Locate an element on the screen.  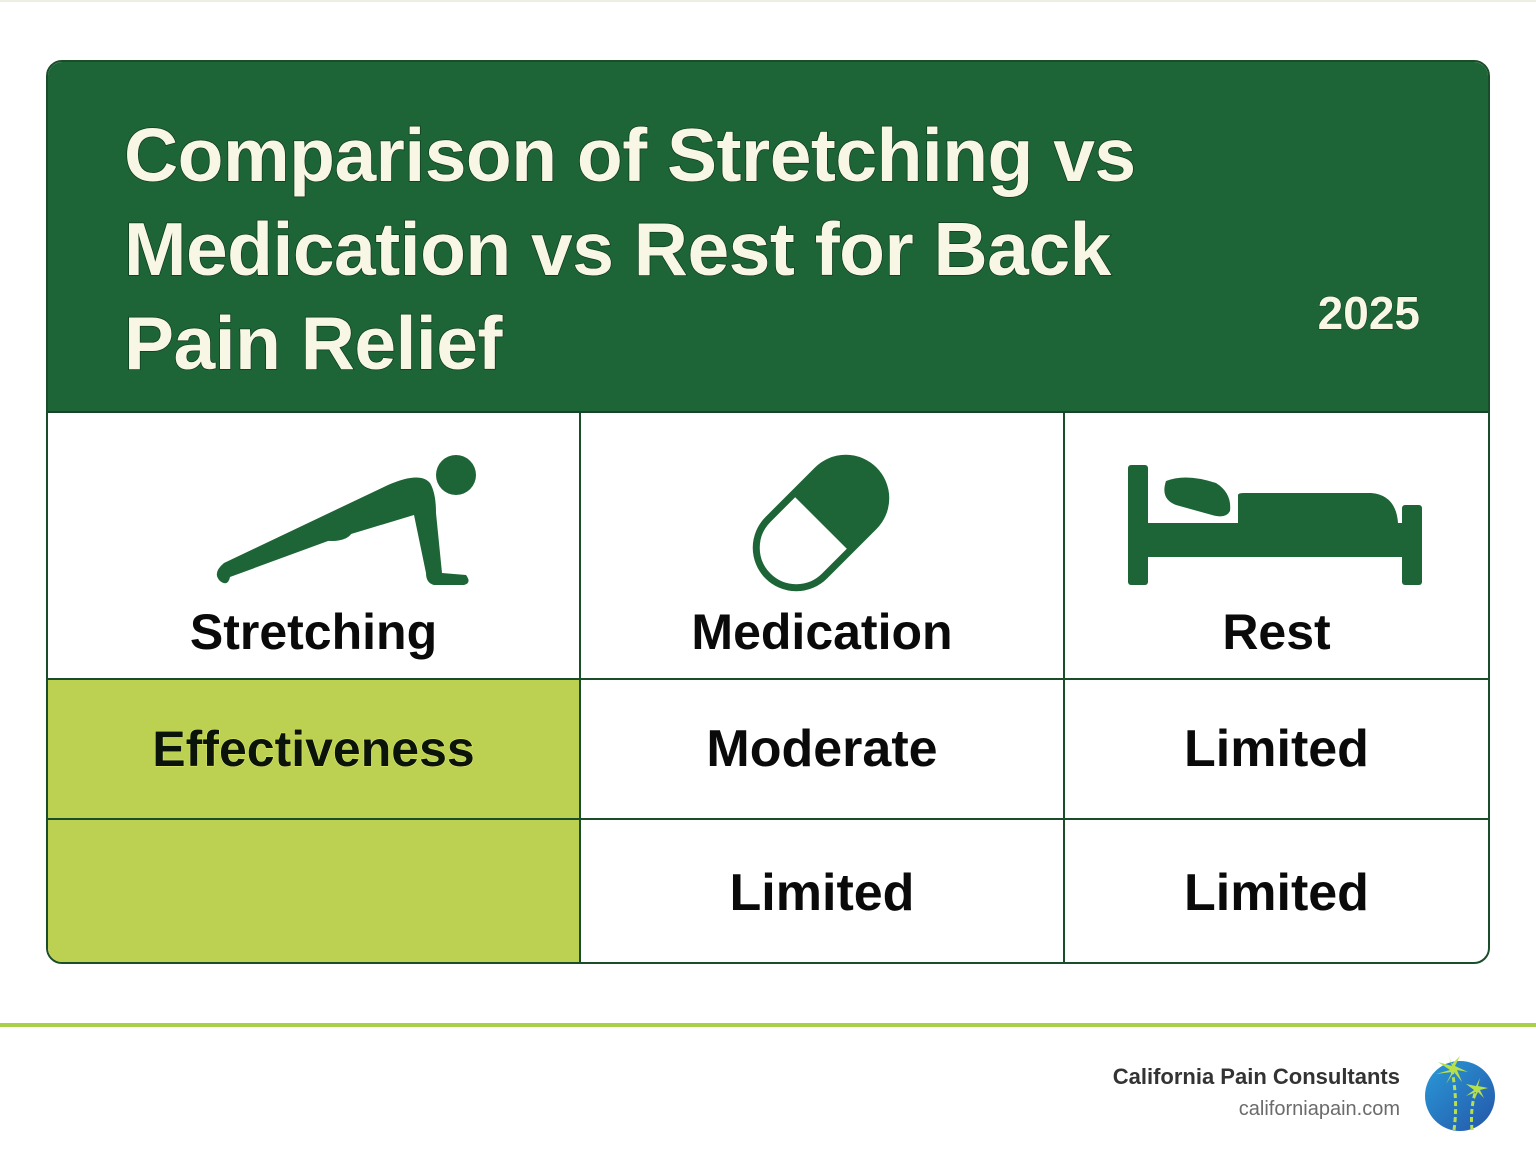
column-header-stretching: Stretching is located at coordinates (313, 546).